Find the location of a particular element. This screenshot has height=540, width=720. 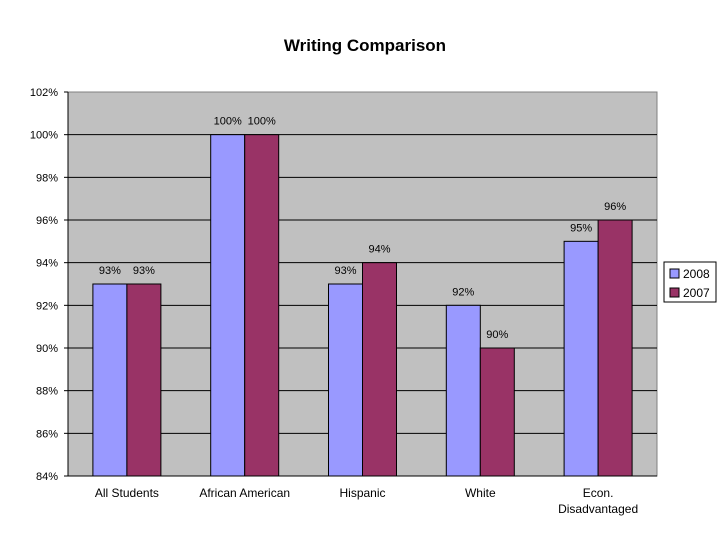

data-label: 96% is located at coordinates (615, 207).